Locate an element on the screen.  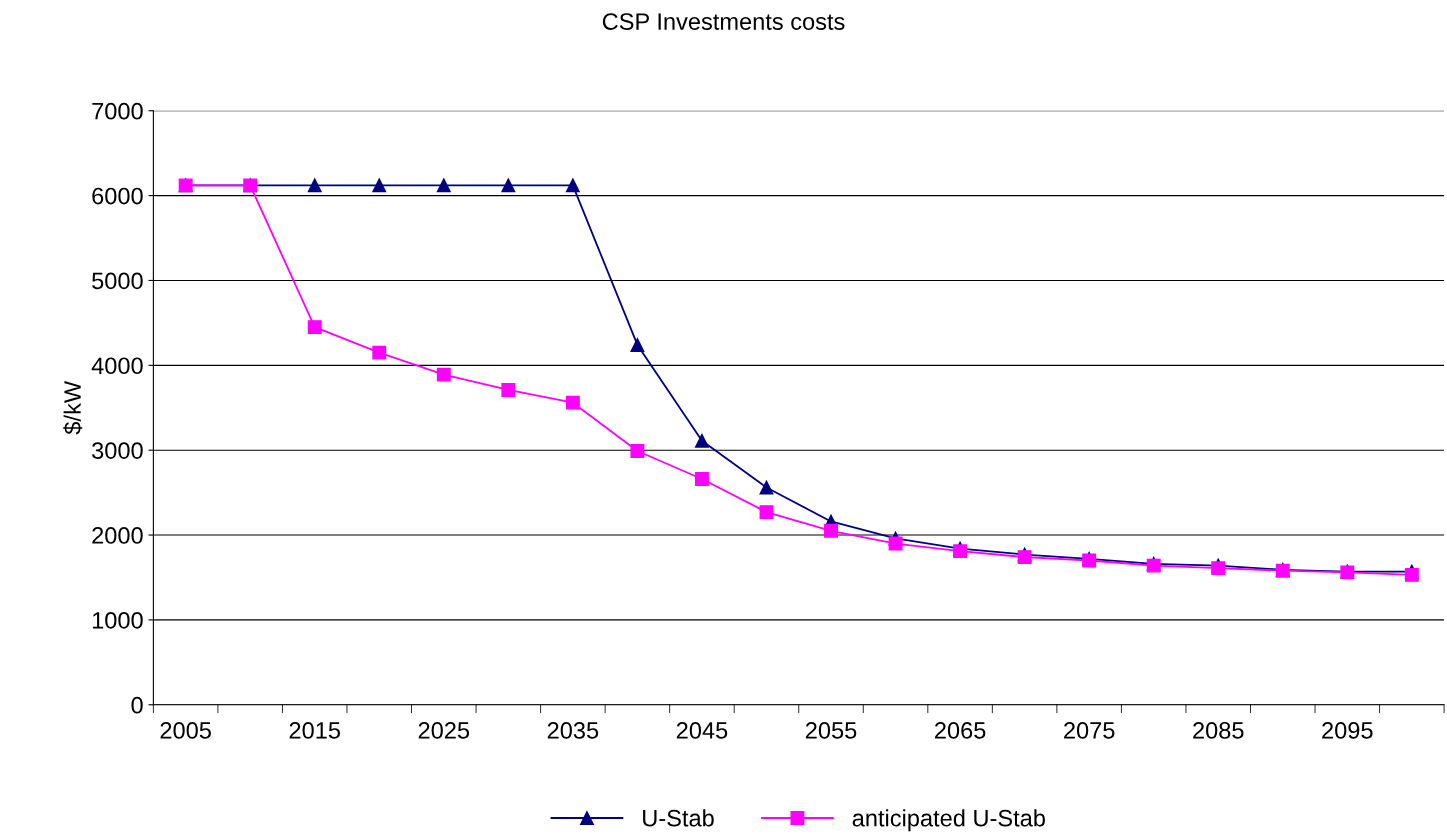
y-tick-label: 1000 is located at coordinates (117, 620).